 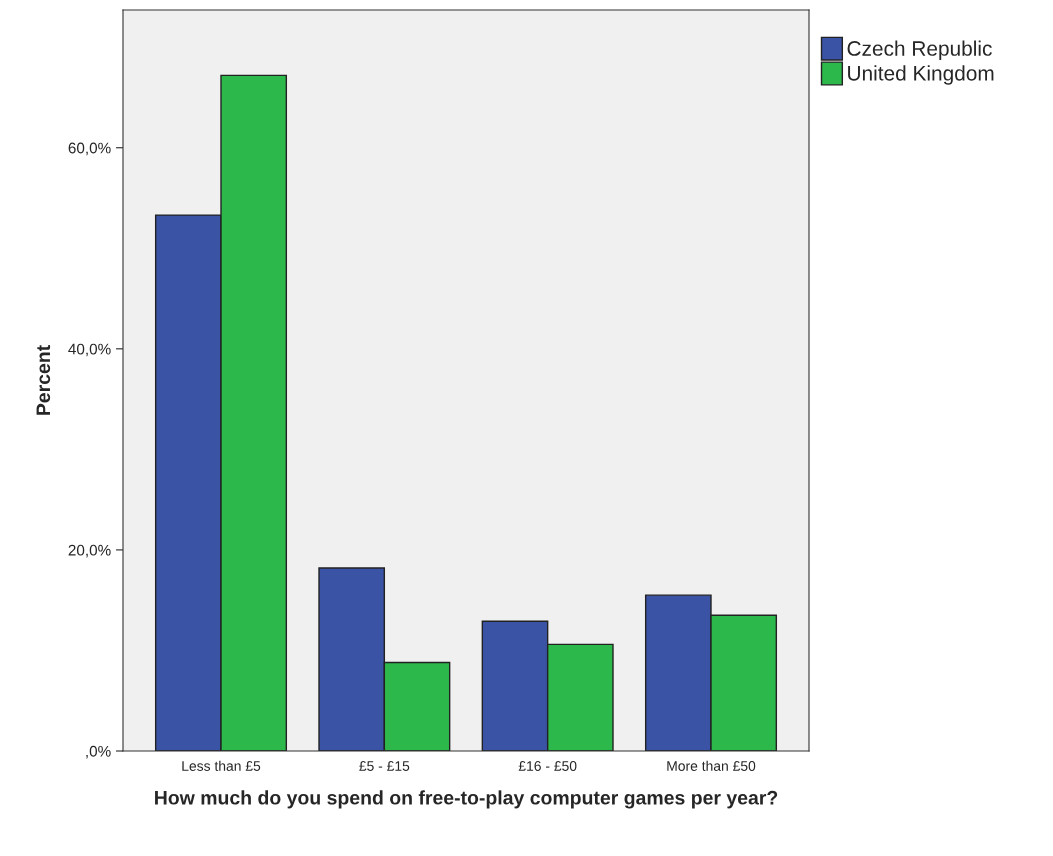 I want to click on x-tick-label: £16 - £50, so click(x=547, y=766).